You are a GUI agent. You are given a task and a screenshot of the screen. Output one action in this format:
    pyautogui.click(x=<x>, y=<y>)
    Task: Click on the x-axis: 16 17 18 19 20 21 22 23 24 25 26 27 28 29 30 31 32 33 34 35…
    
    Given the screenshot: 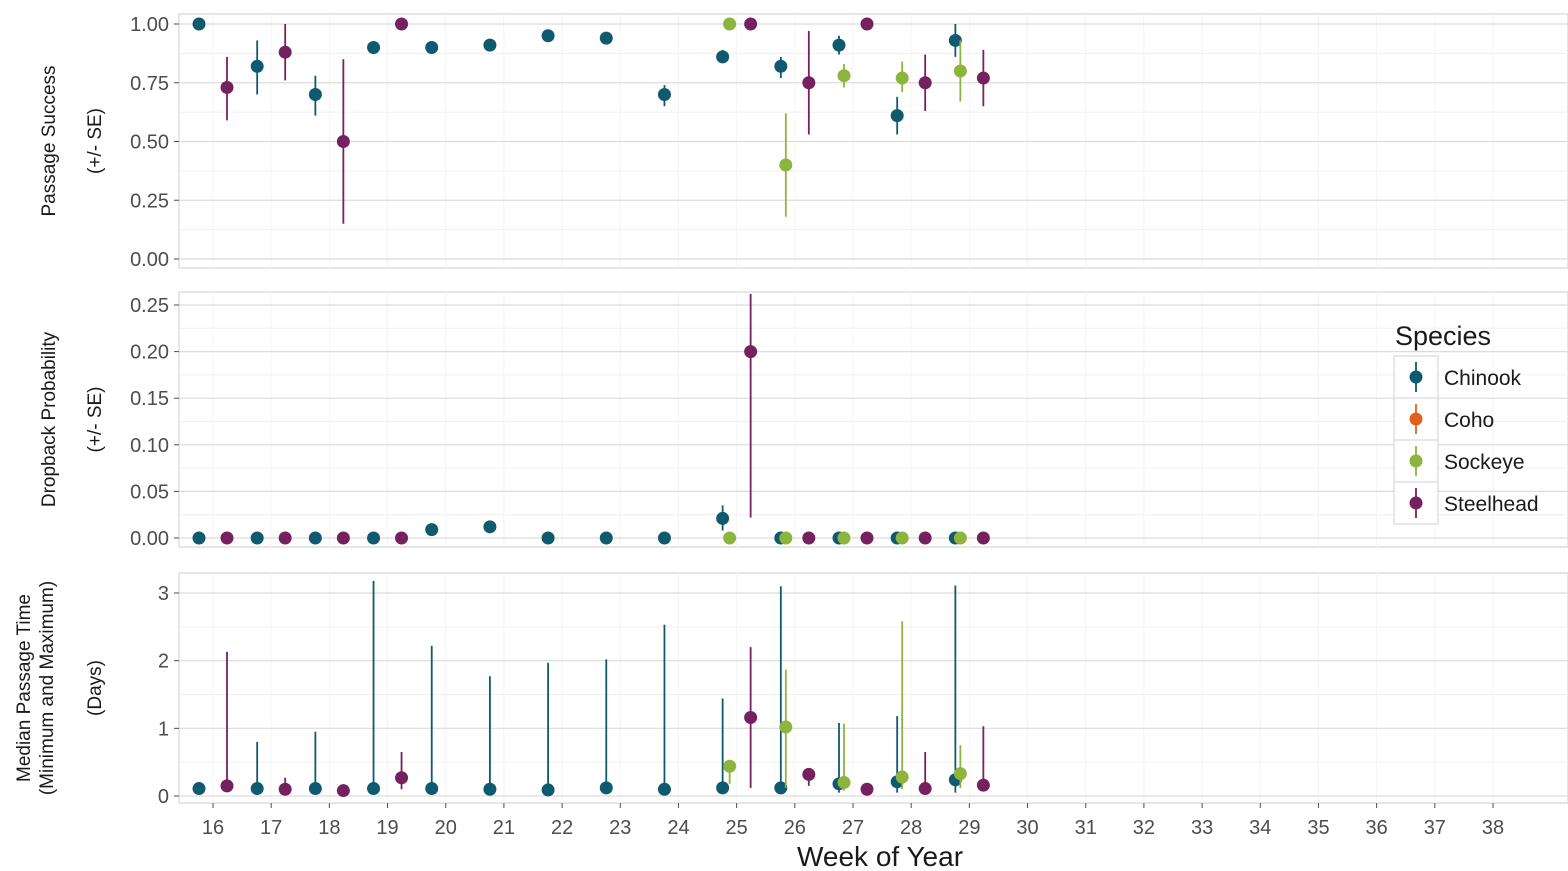 What is the action you would take?
    pyautogui.click(x=853, y=821)
    